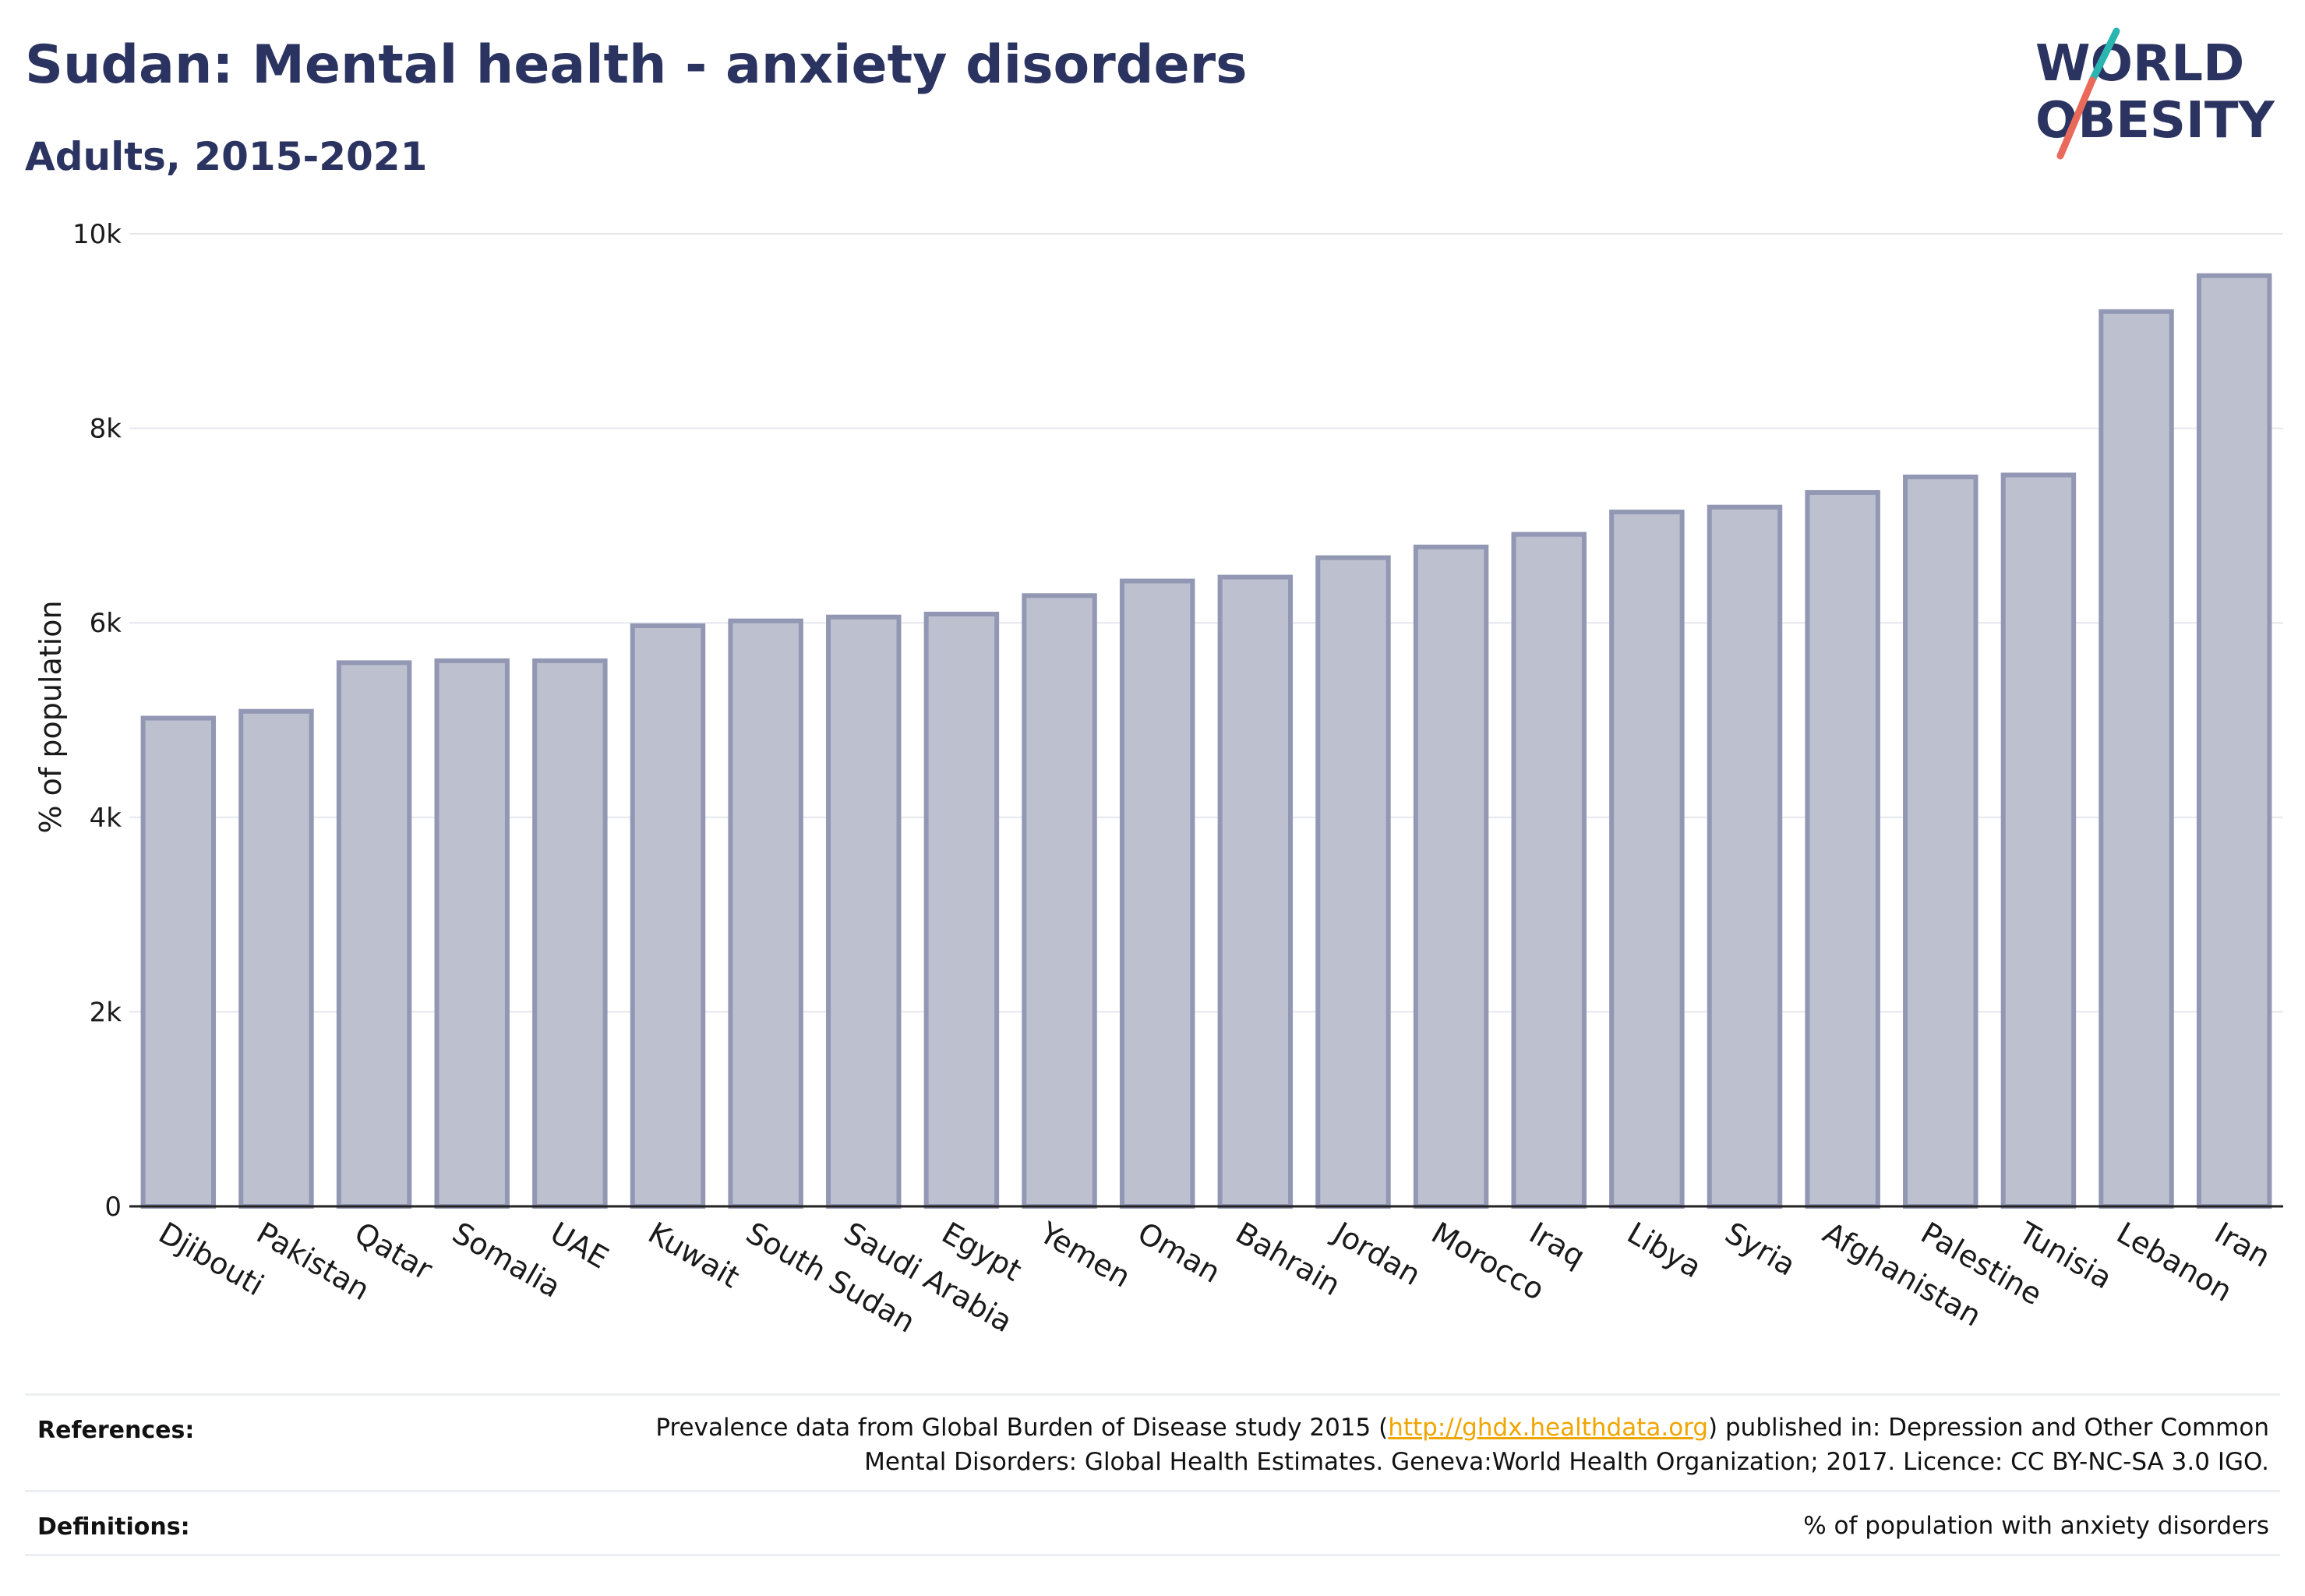 Image resolution: width=2305 pixels, height=1596 pixels. Describe the element at coordinates (1488, 1262) in the screenshot. I see `x-tick-label: Morocco` at that location.